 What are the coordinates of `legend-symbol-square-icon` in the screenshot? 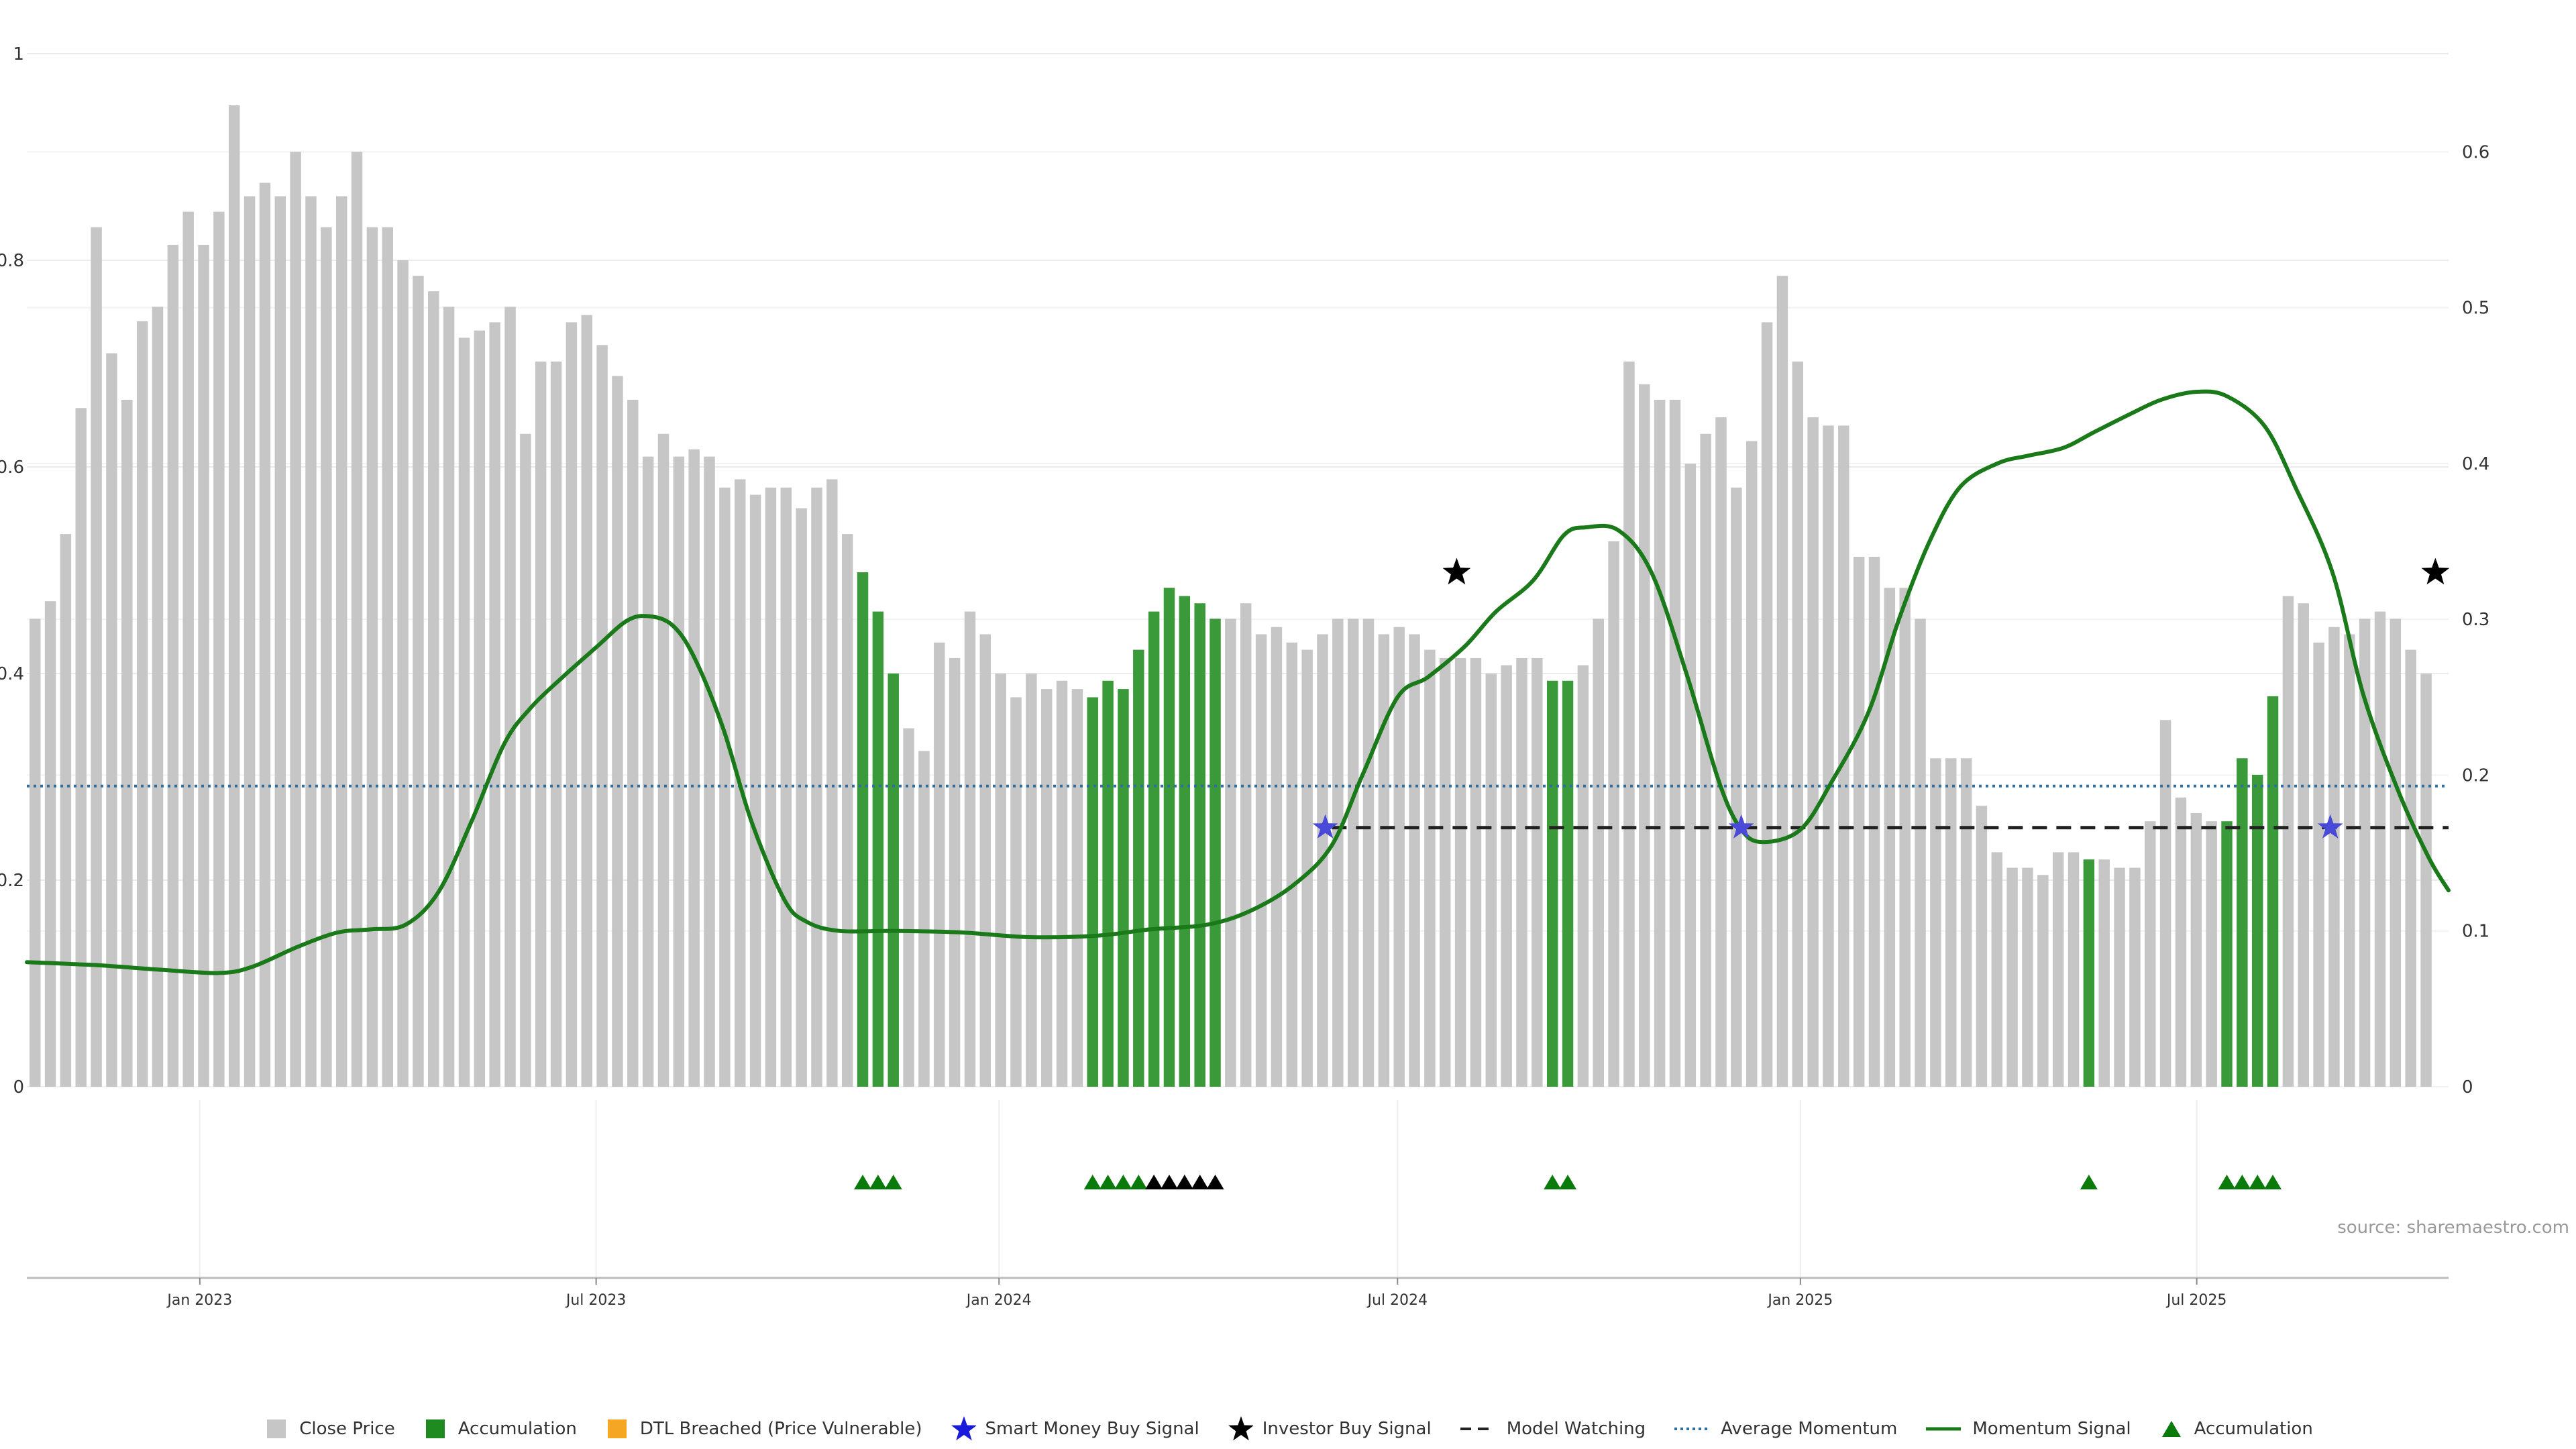 It's located at (276, 1428).